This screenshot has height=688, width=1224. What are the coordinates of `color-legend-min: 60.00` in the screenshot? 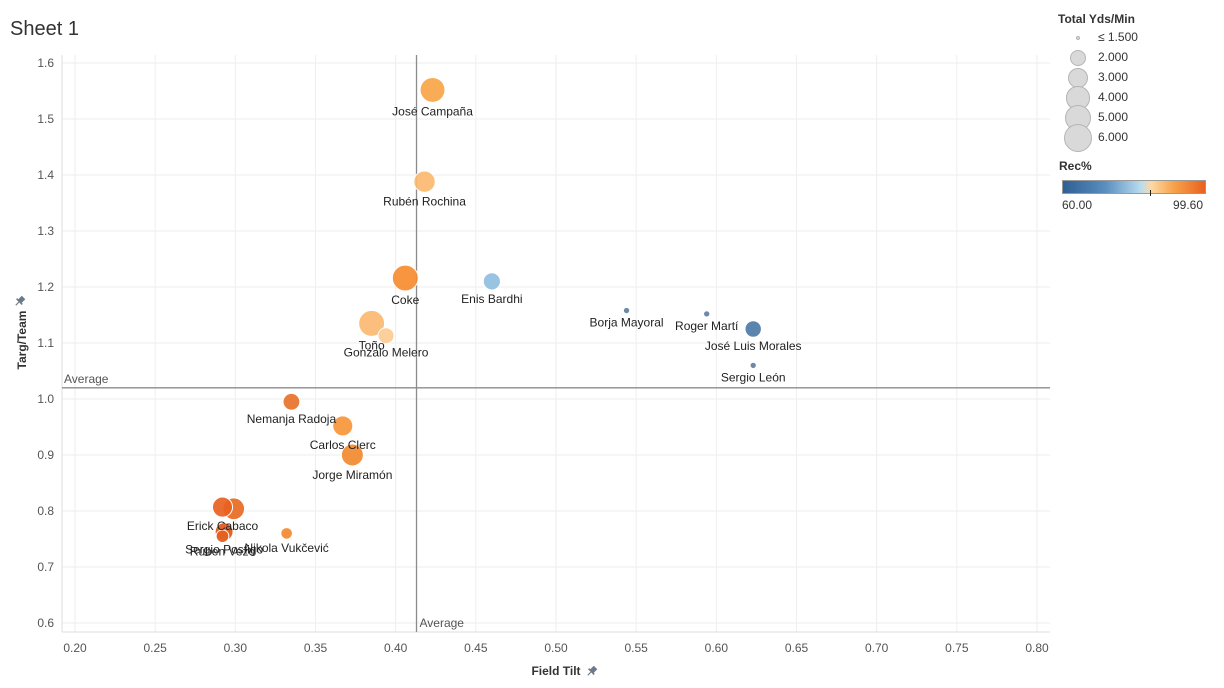 It's located at (1077, 205).